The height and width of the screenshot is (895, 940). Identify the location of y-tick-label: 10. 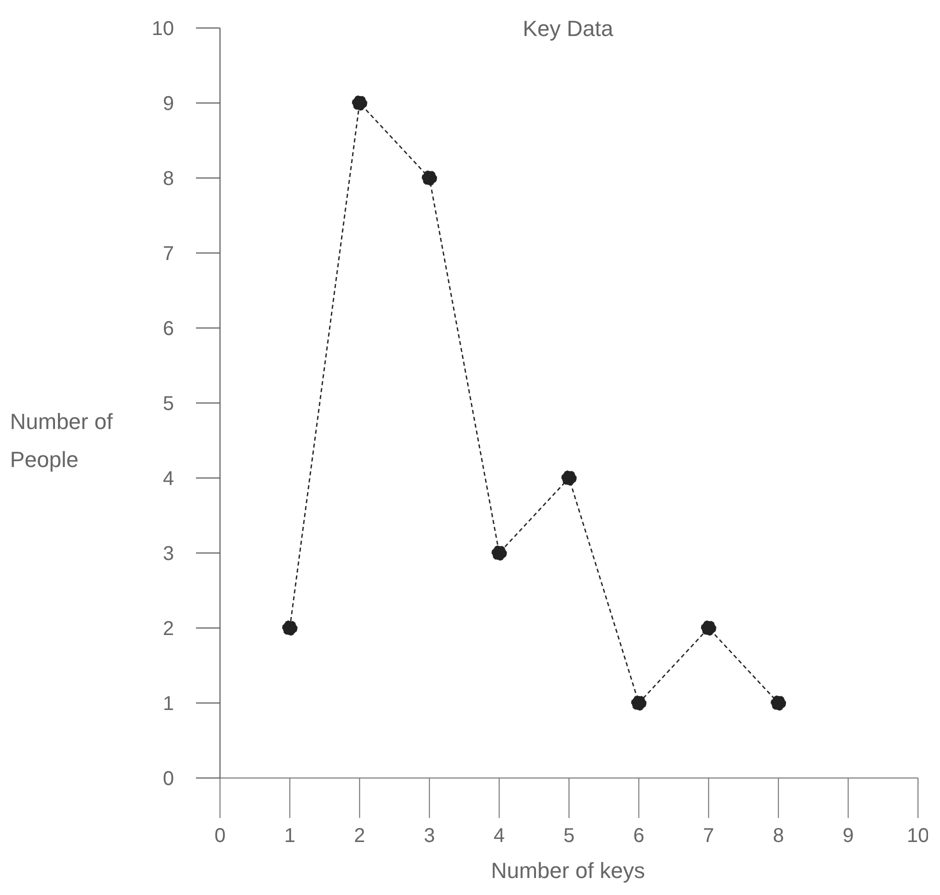
(163, 29).